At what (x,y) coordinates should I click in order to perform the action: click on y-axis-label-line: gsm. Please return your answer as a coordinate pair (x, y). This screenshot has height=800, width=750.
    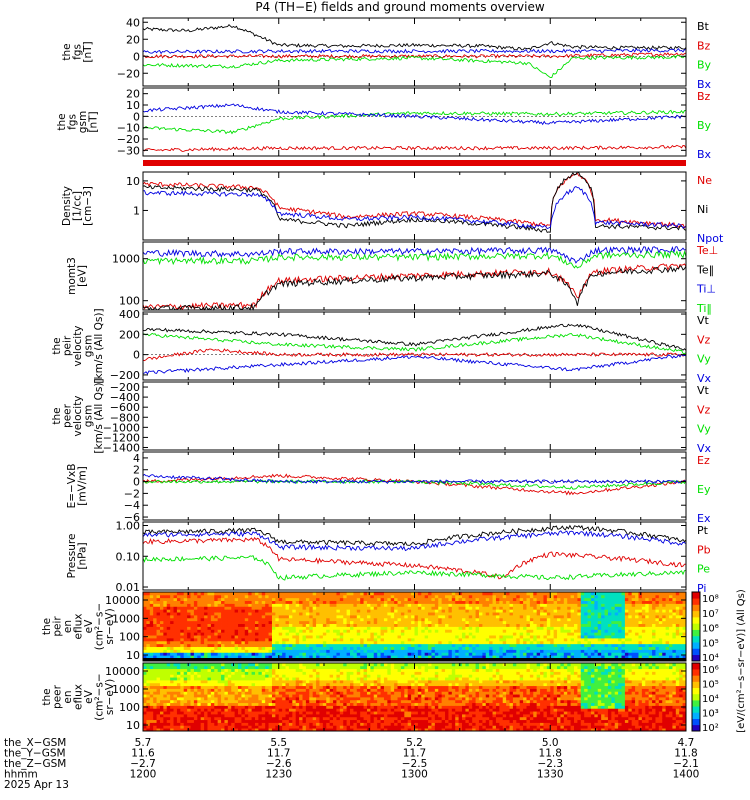
    Looking at the image, I should click on (89, 346).